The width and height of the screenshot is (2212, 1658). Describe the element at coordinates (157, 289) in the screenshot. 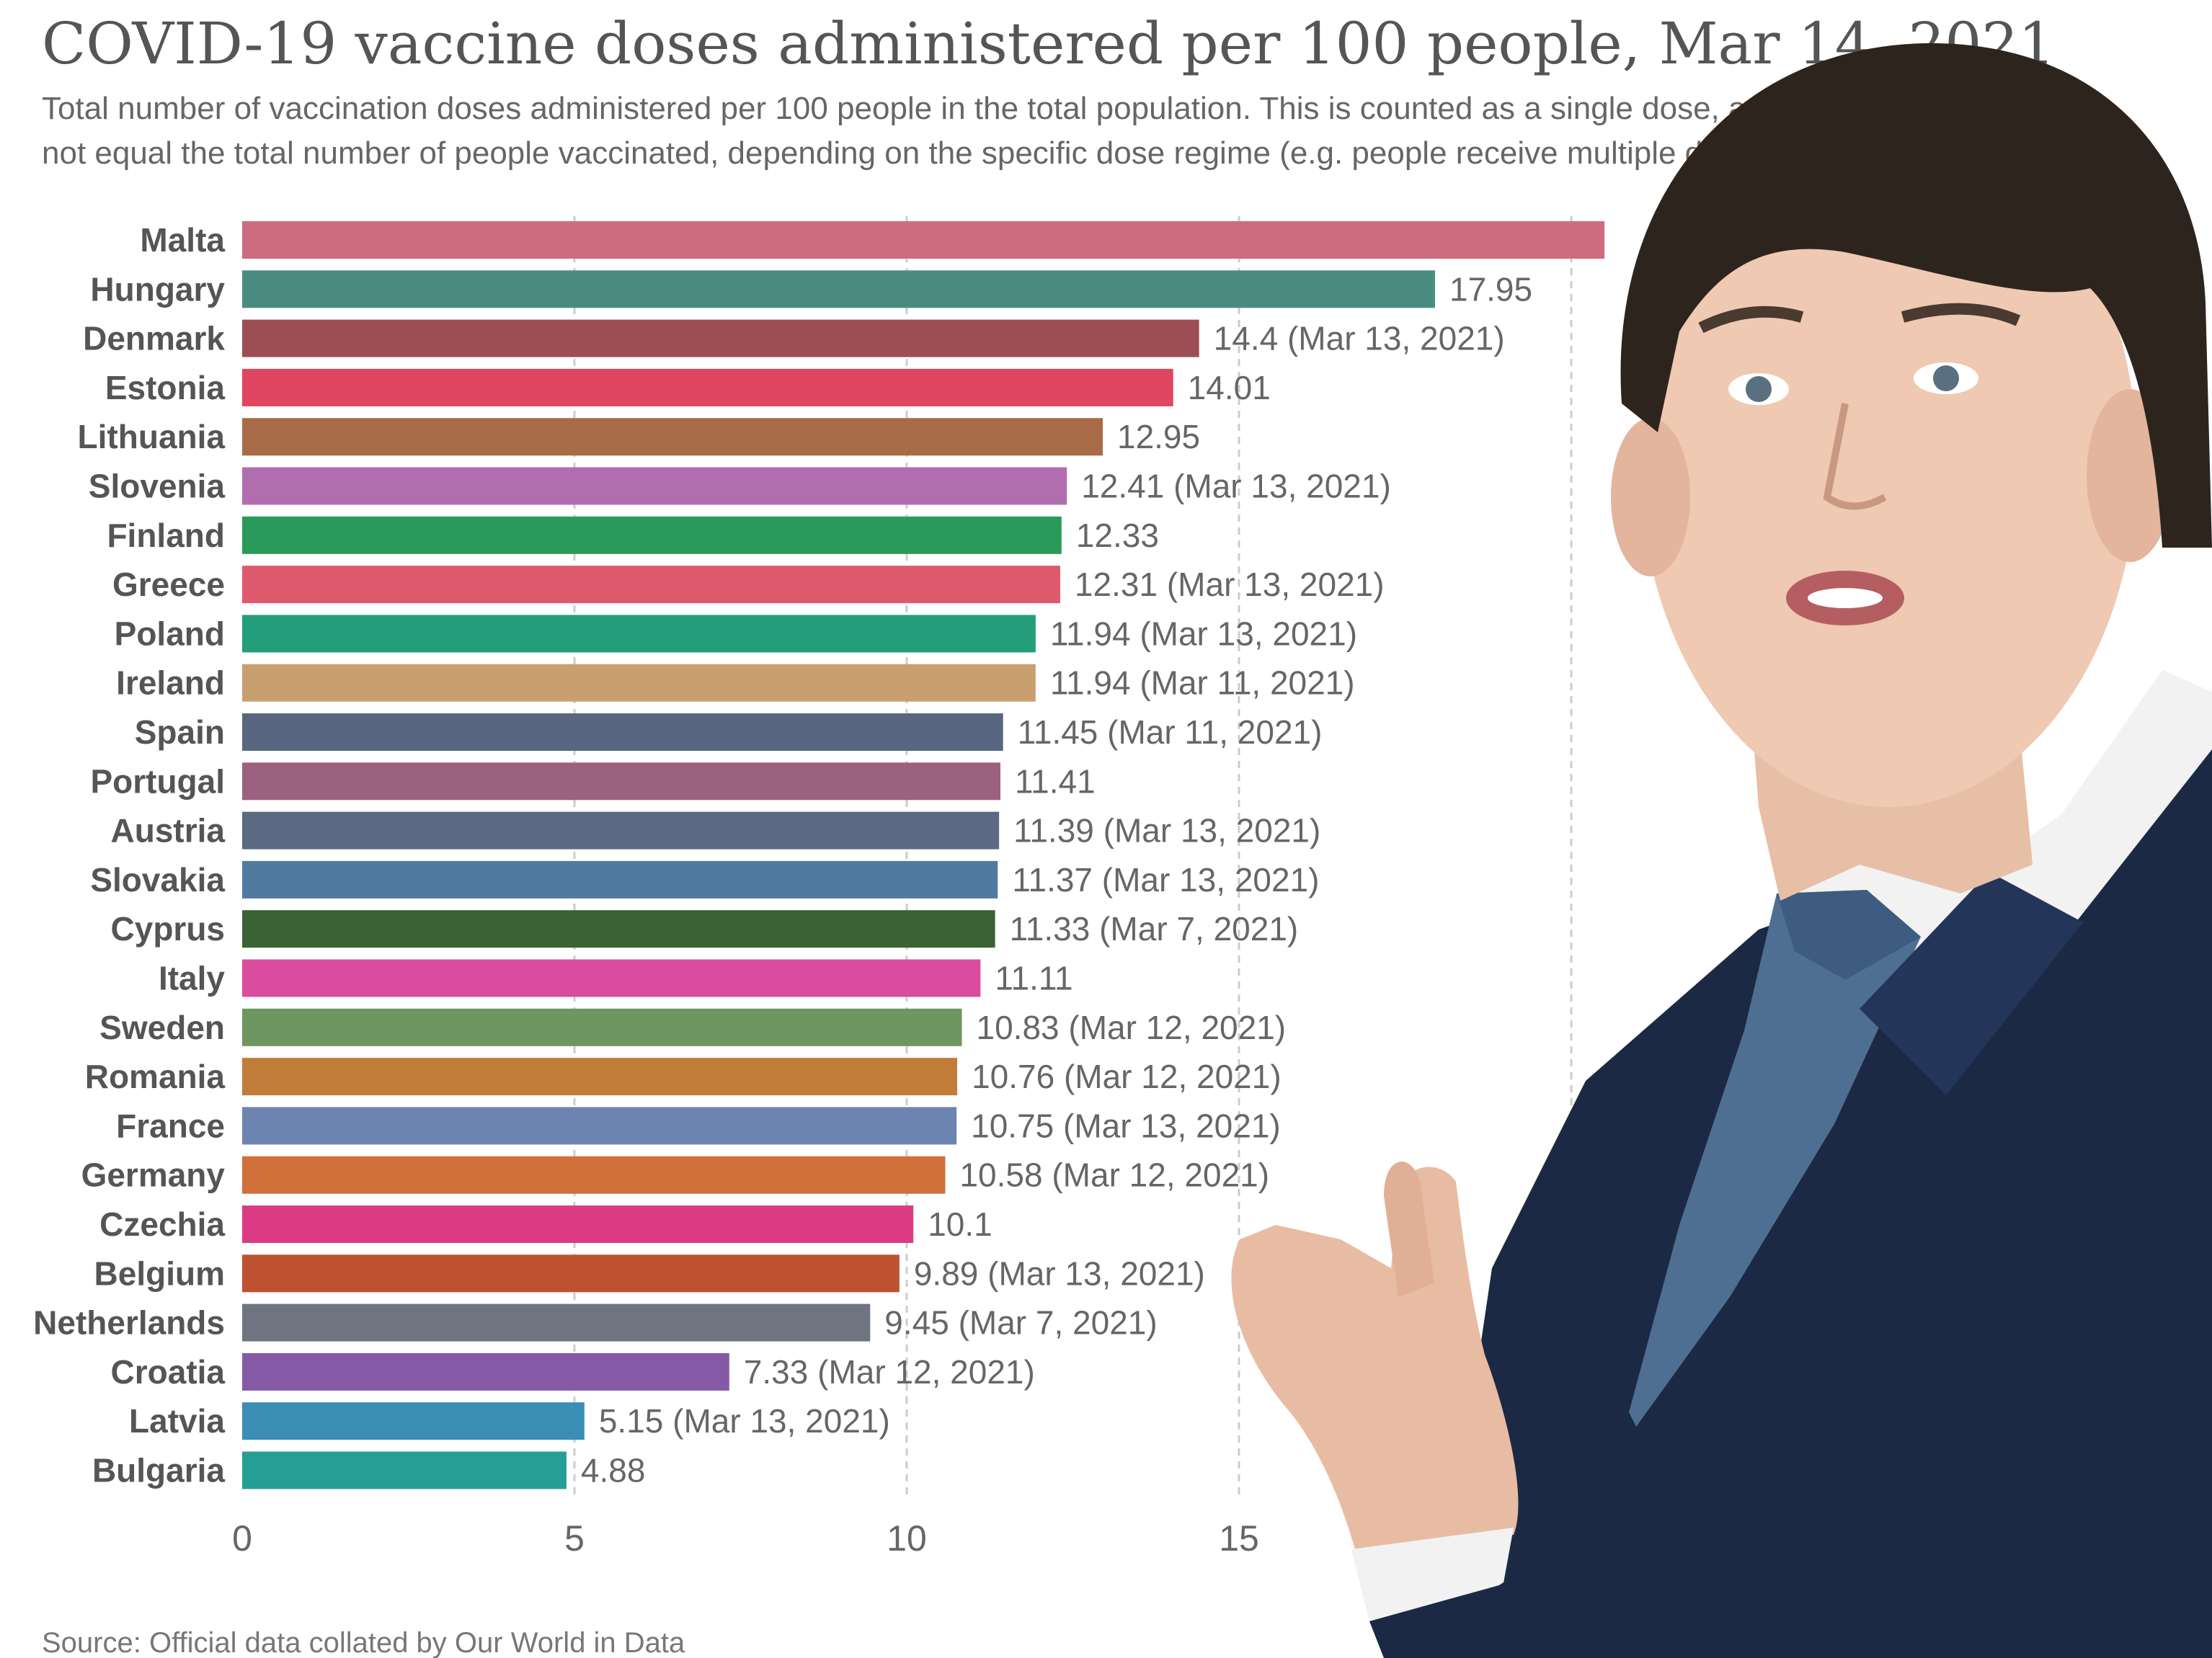

I see `category-label: Hungary` at that location.